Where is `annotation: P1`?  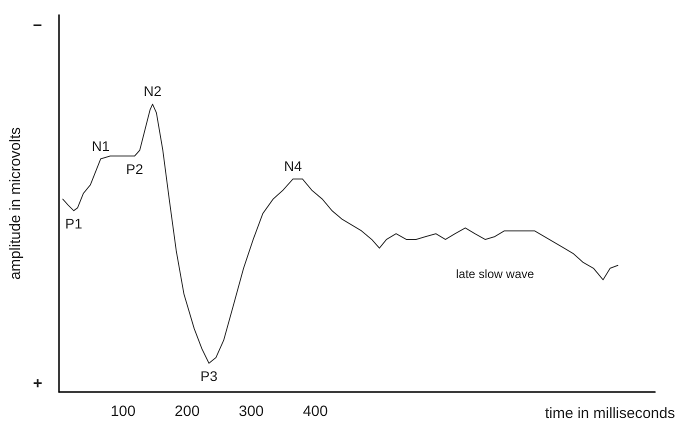
annotation: P1 is located at coordinates (74, 224).